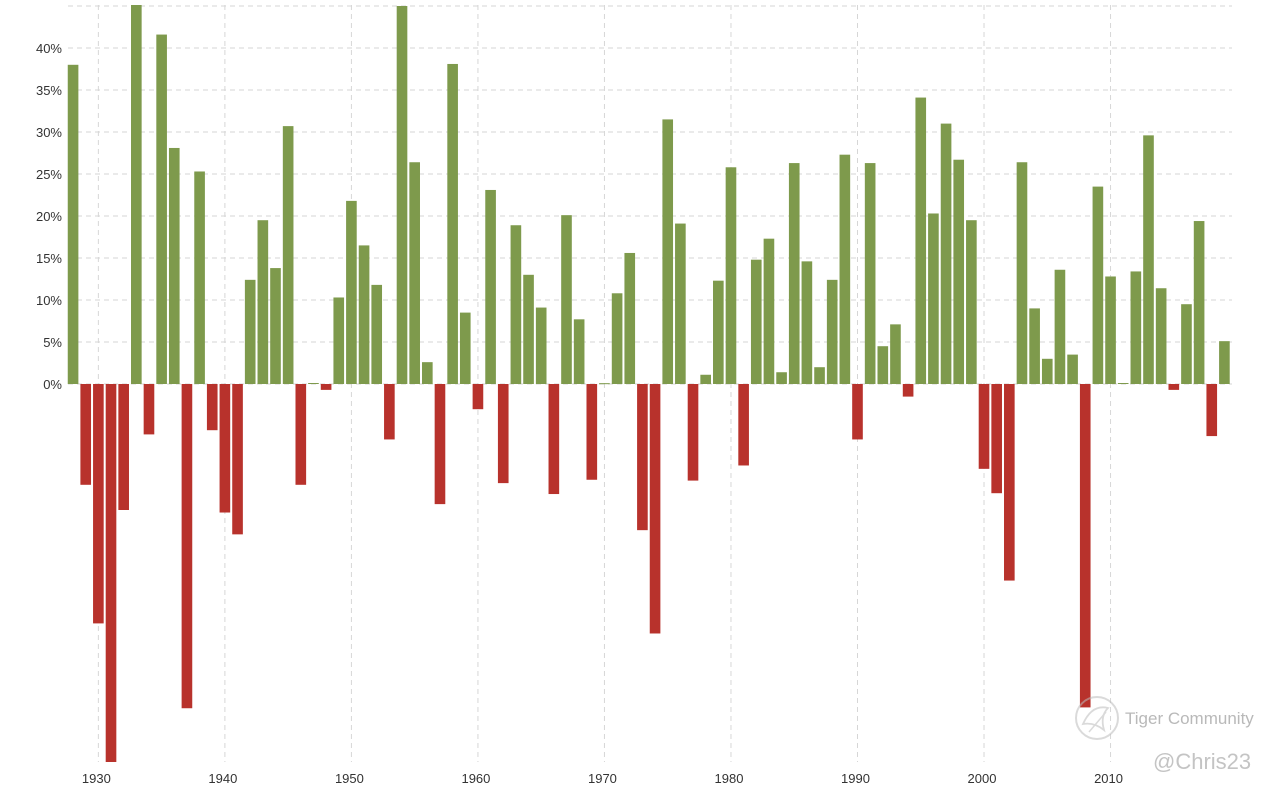  I want to click on bar-1948, so click(326, 387).